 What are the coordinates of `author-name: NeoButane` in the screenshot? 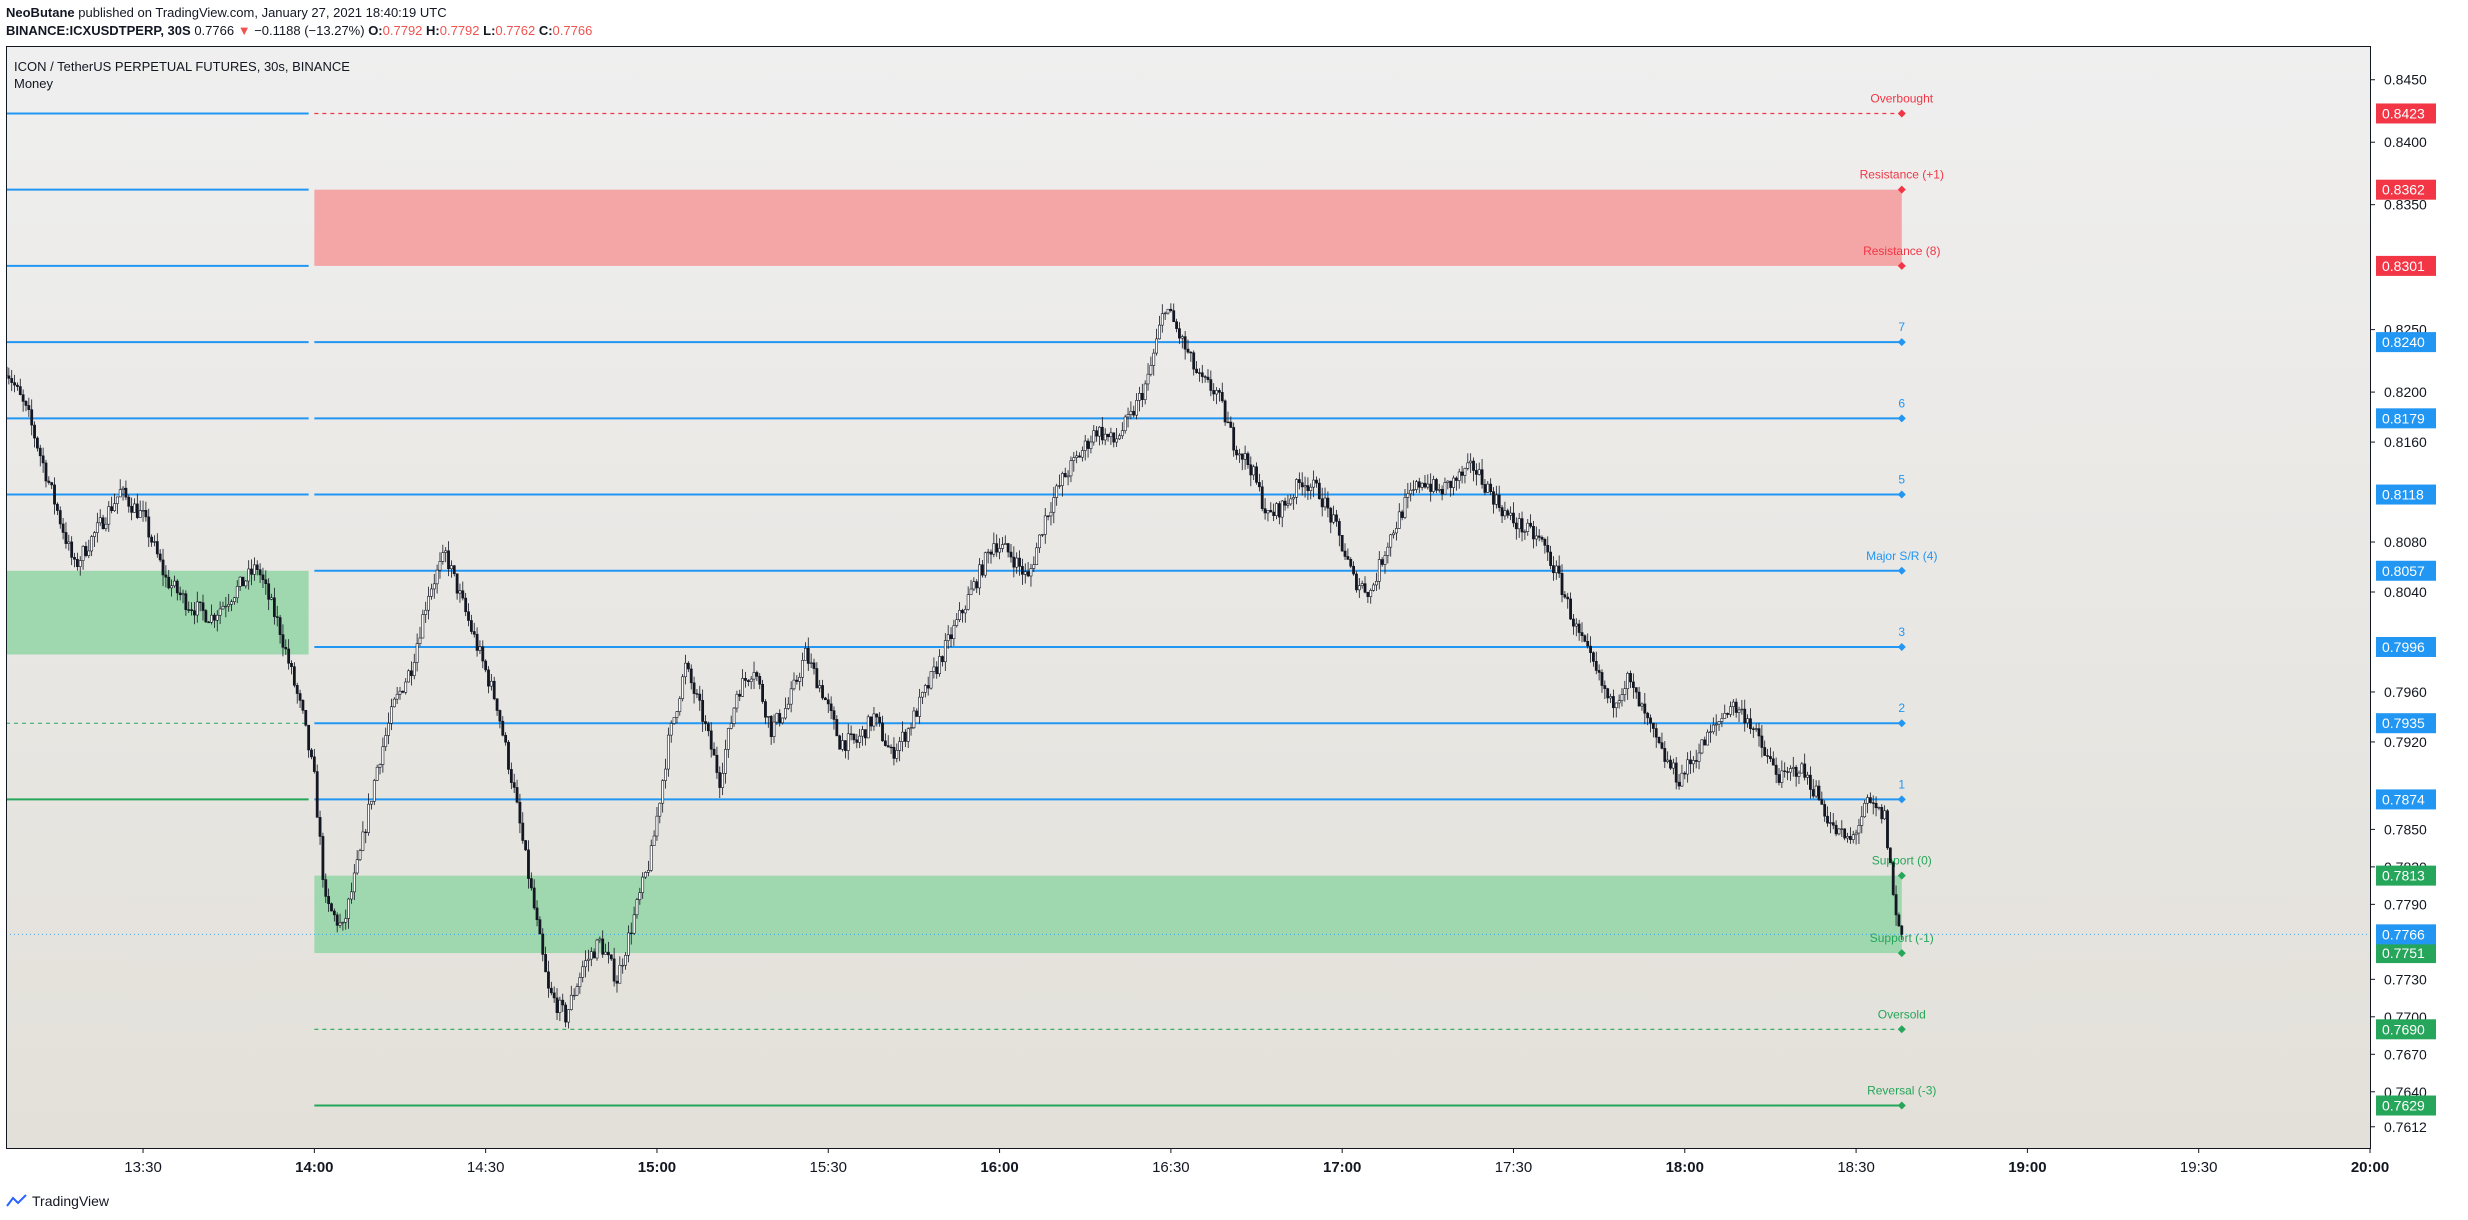 It's located at (40, 12).